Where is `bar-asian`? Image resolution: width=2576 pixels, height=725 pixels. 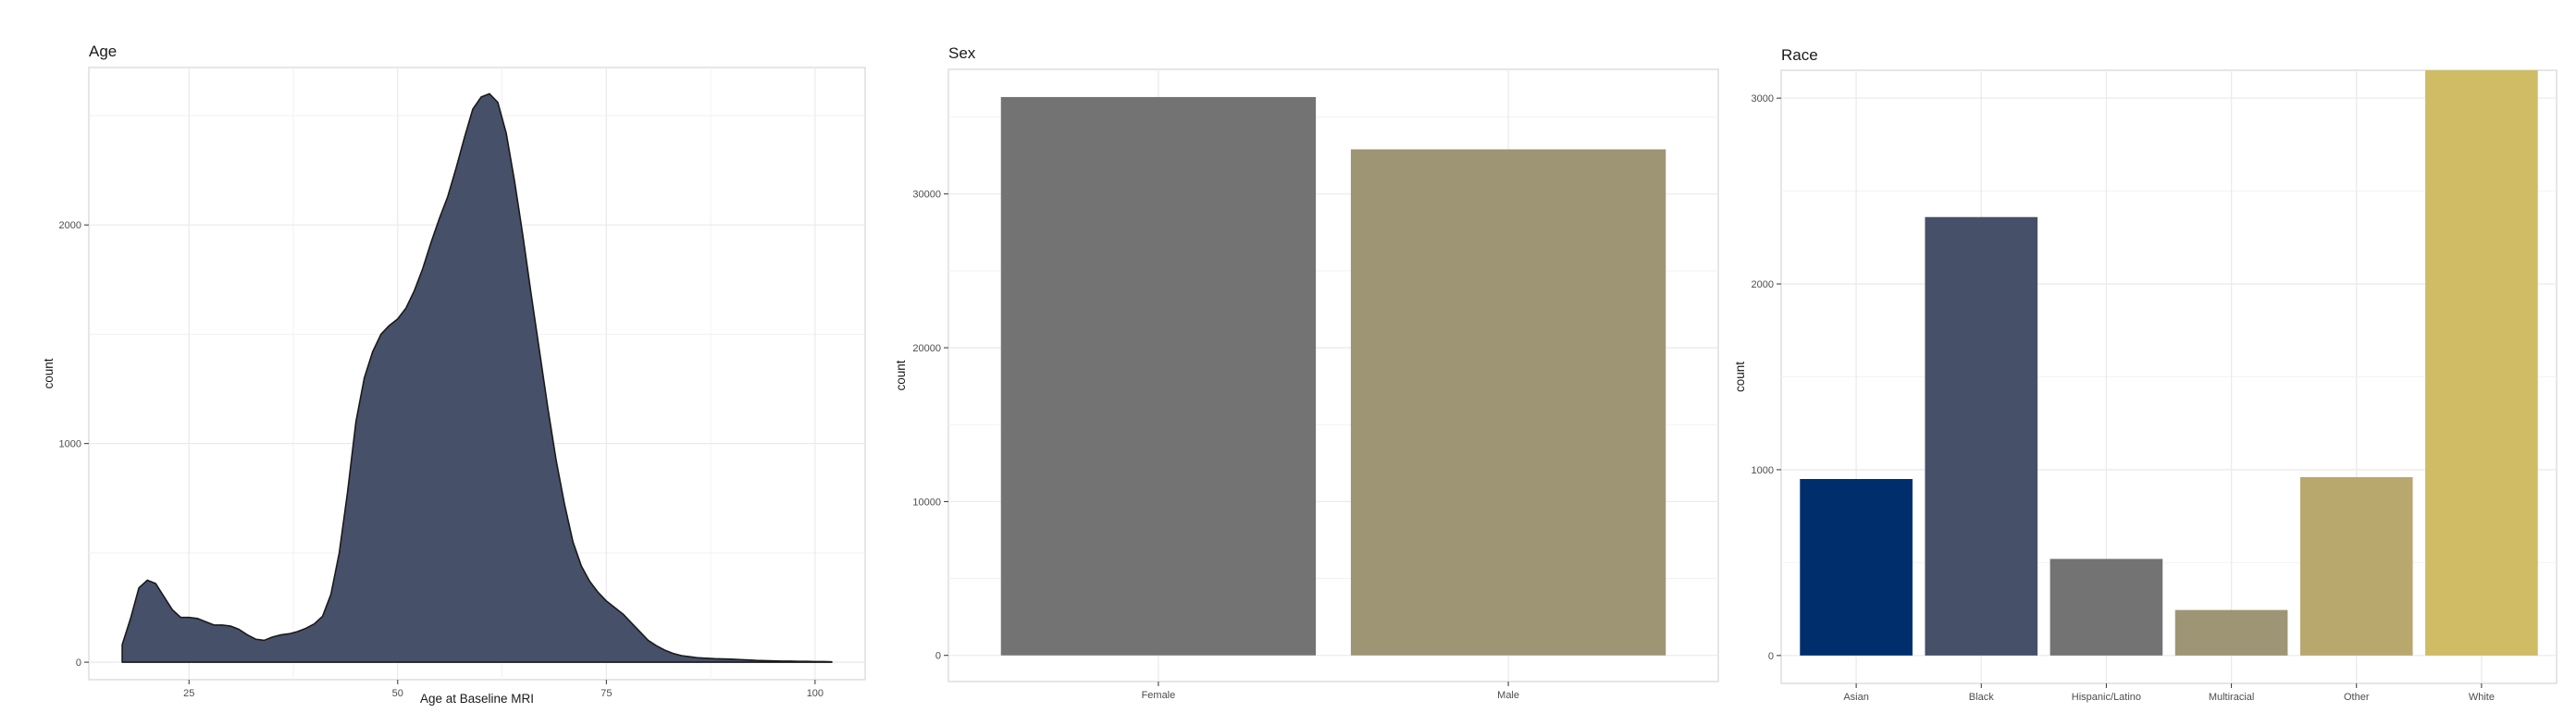 bar-asian is located at coordinates (1857, 567).